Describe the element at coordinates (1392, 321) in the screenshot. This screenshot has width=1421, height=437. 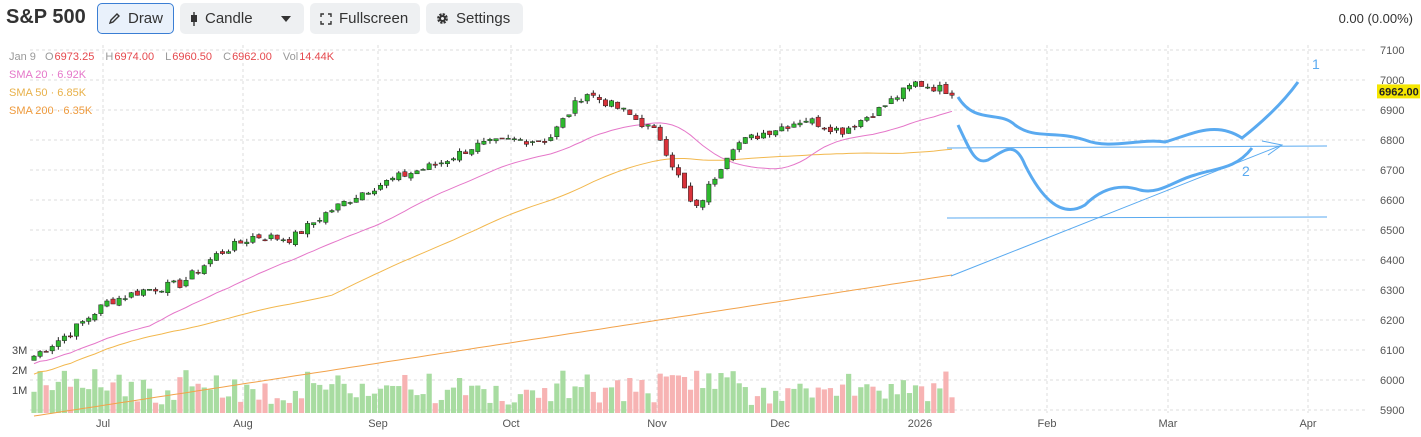
I see `price-tick-label: 6200` at that location.